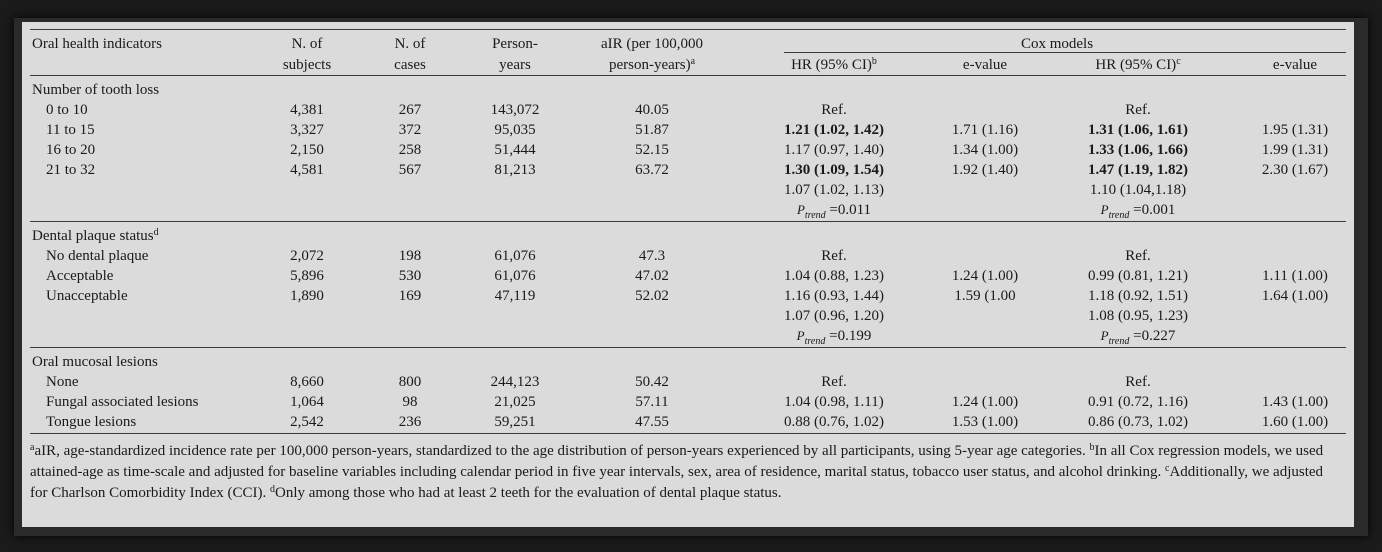 The height and width of the screenshot is (552, 1382). Describe the element at coordinates (834, 211) in the screenshot. I see `p-trend-1: Ptrend =0.011` at that location.